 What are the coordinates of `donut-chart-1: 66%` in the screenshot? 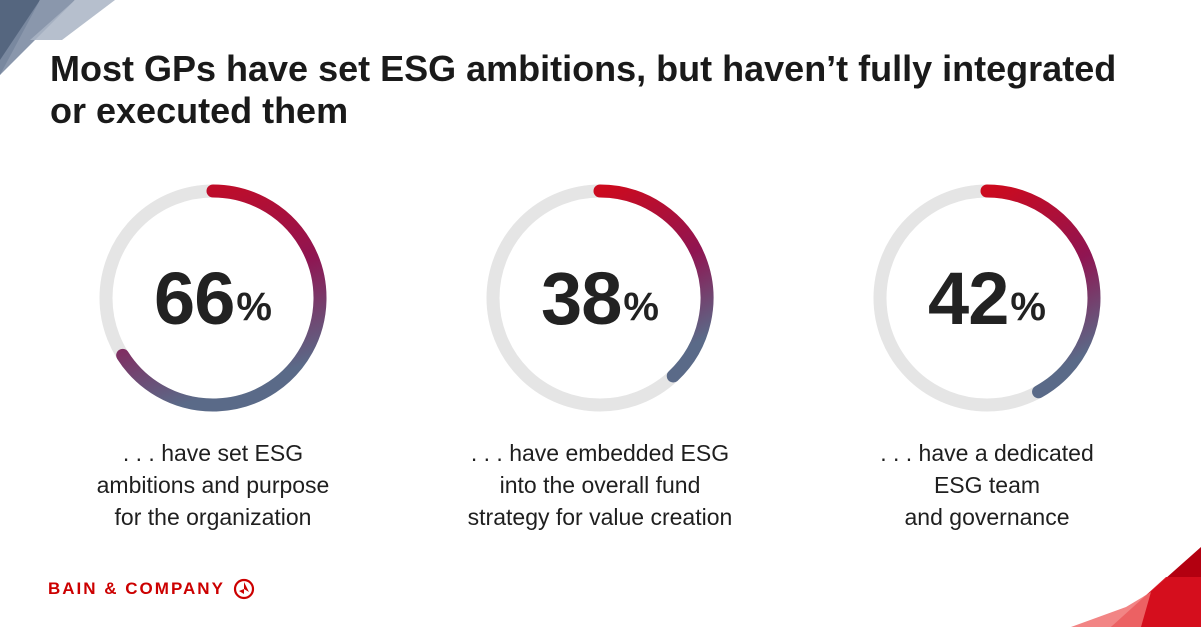 It's located at (213, 298).